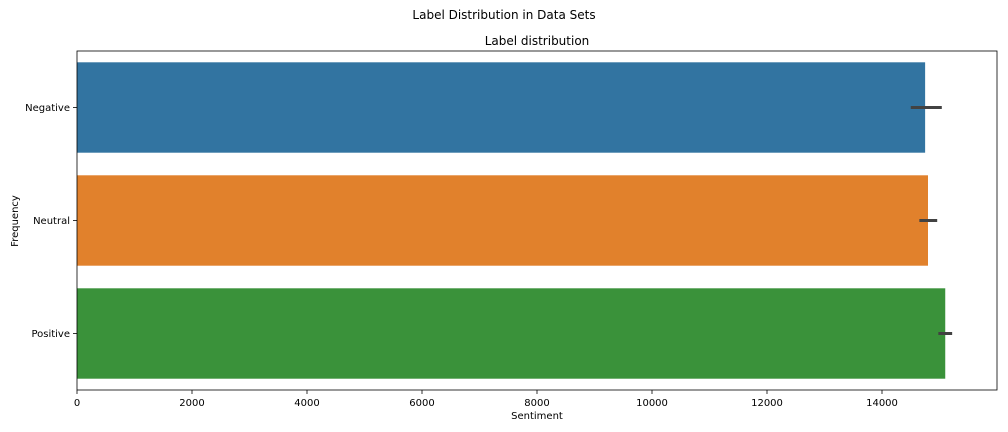 The width and height of the screenshot is (1008, 432). Describe the element at coordinates (77, 403) in the screenshot. I see `x-tick-label: 0` at that location.